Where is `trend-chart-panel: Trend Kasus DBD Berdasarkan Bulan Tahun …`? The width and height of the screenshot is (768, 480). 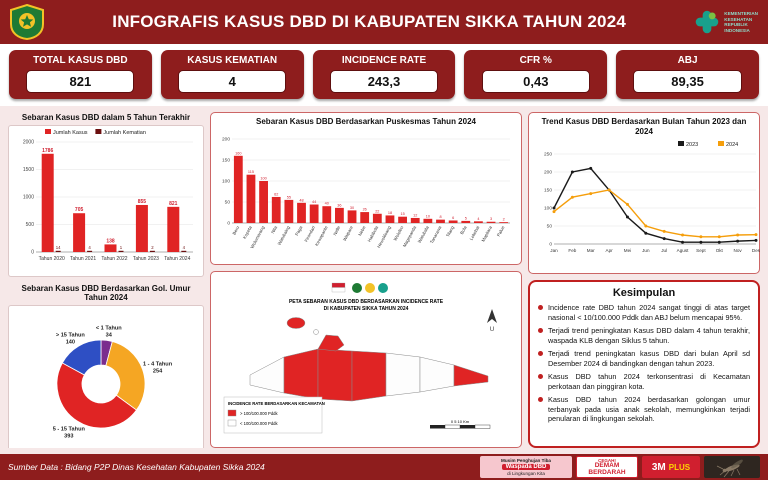 trend-chart-panel: Trend Kasus DBD Berdasarkan Bulan Tahun … is located at coordinates (644, 193).